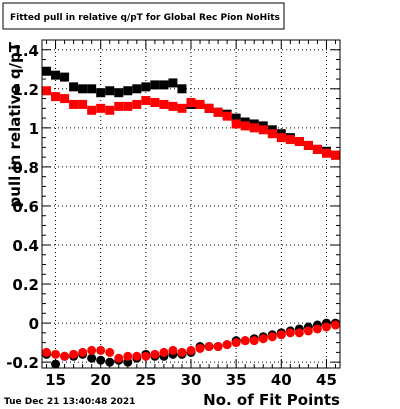 The height and width of the screenshot is (409, 400). What do you see at coordinates (25, 246) in the screenshot?
I see `y-tick-label: 0.4` at bounding box center [25, 246].